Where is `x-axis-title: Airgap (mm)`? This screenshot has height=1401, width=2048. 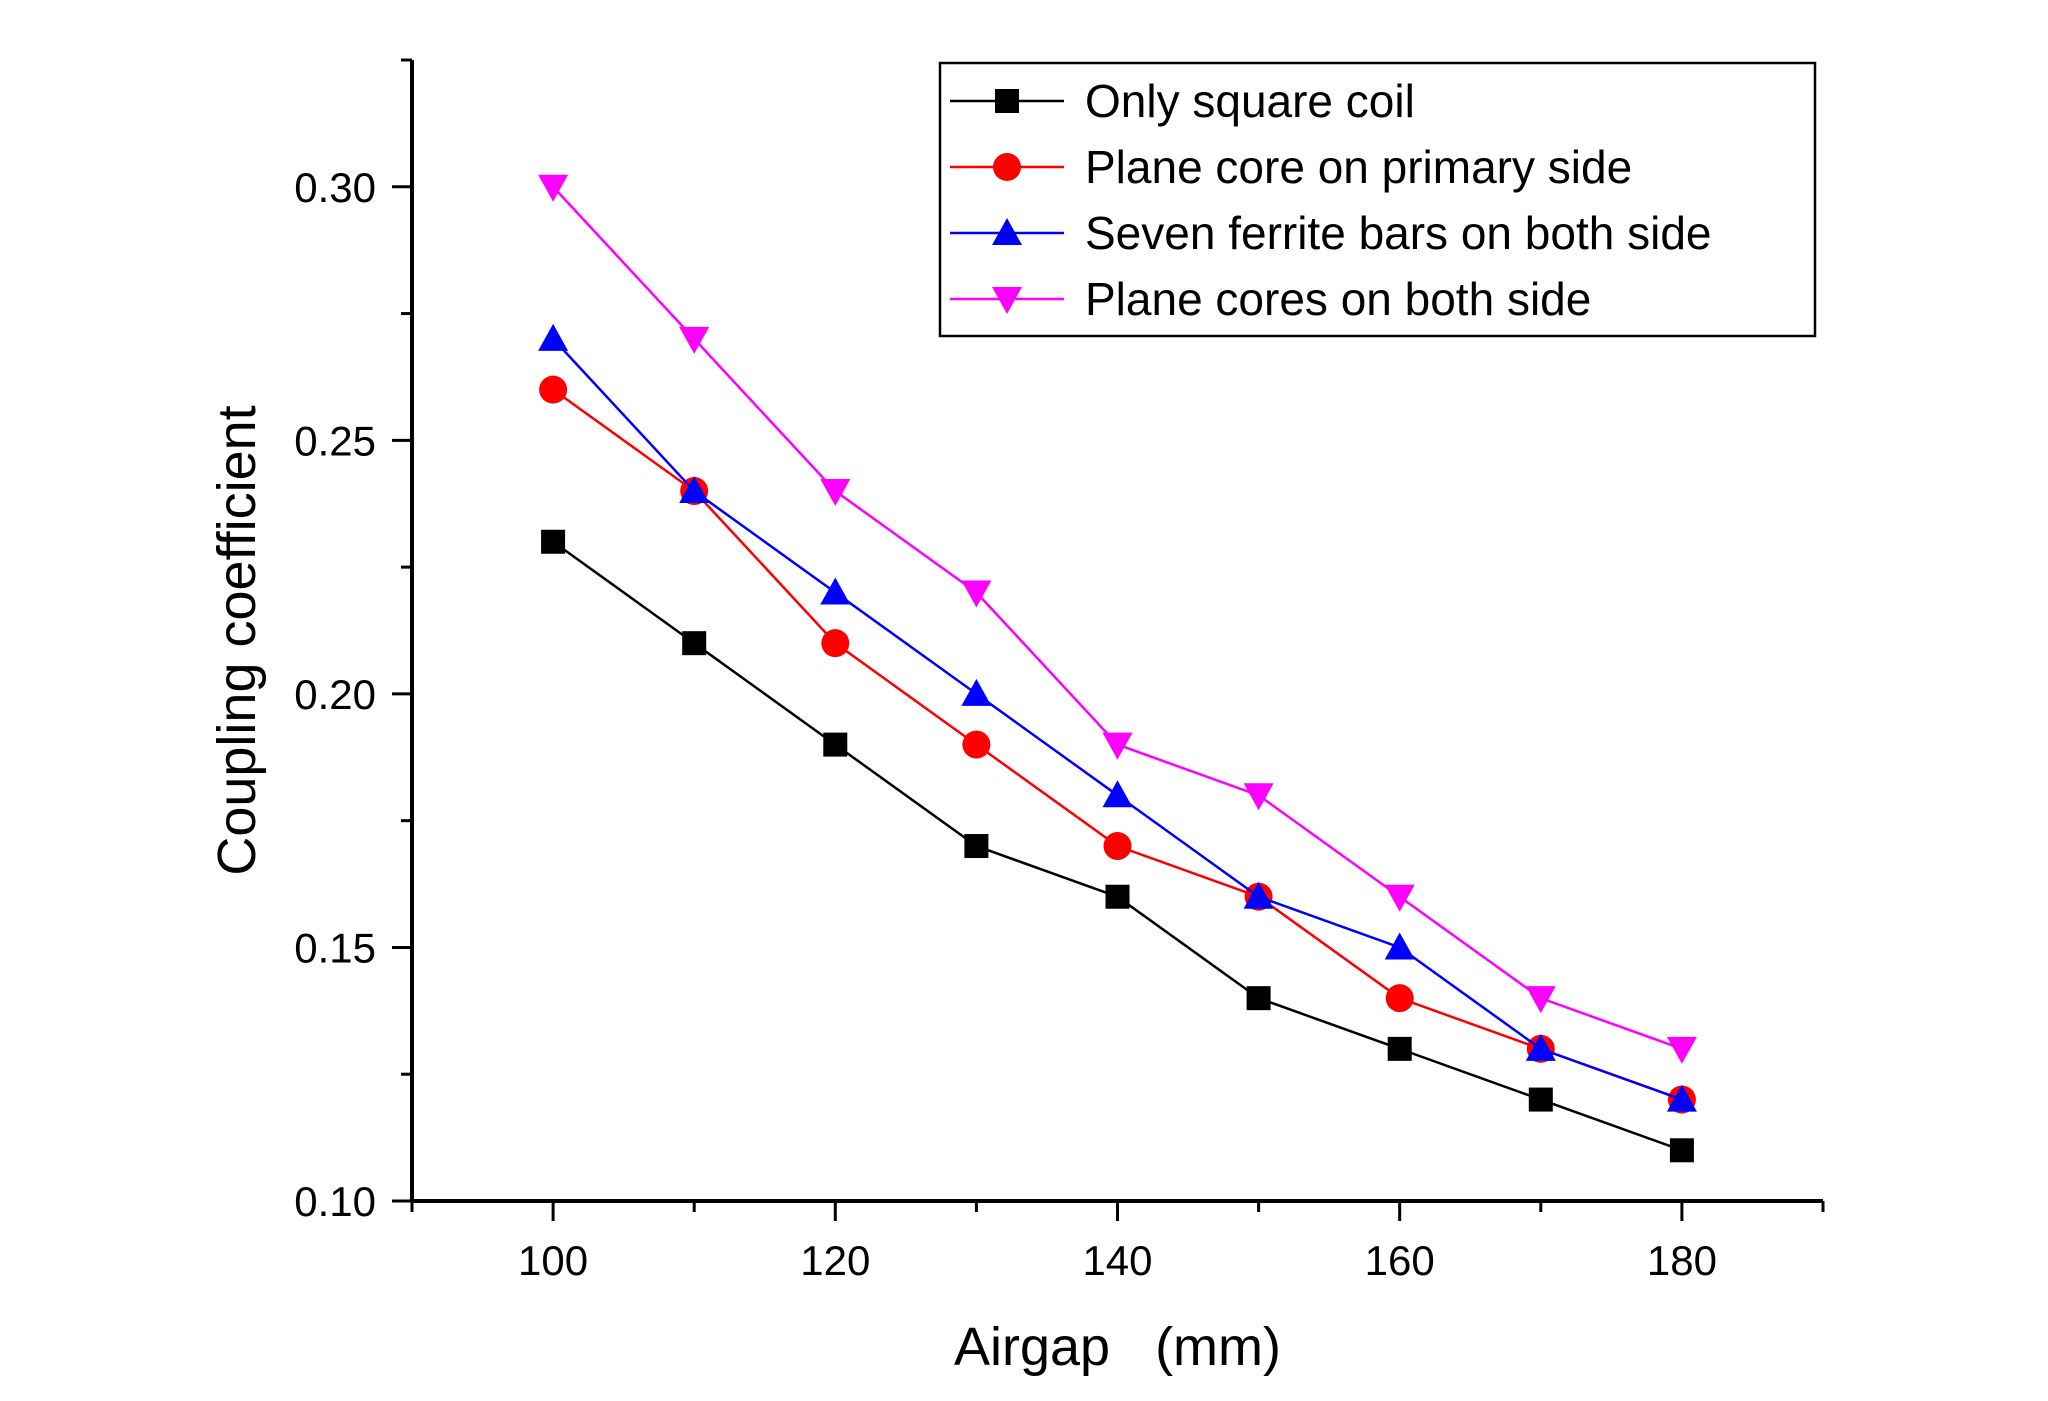 x-axis-title: Airgap (mm) is located at coordinates (1117, 1347).